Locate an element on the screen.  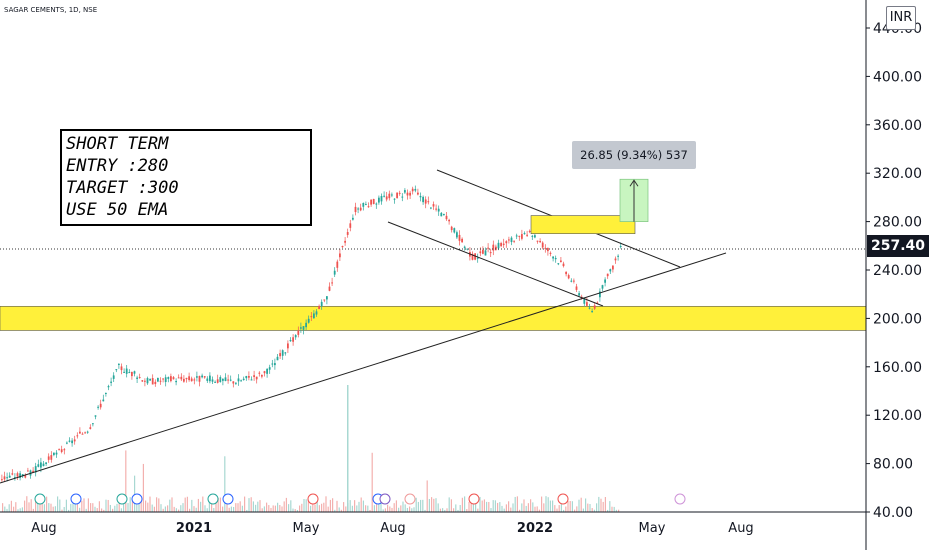
y-tick-label: 360.00 is located at coordinates (897, 126).